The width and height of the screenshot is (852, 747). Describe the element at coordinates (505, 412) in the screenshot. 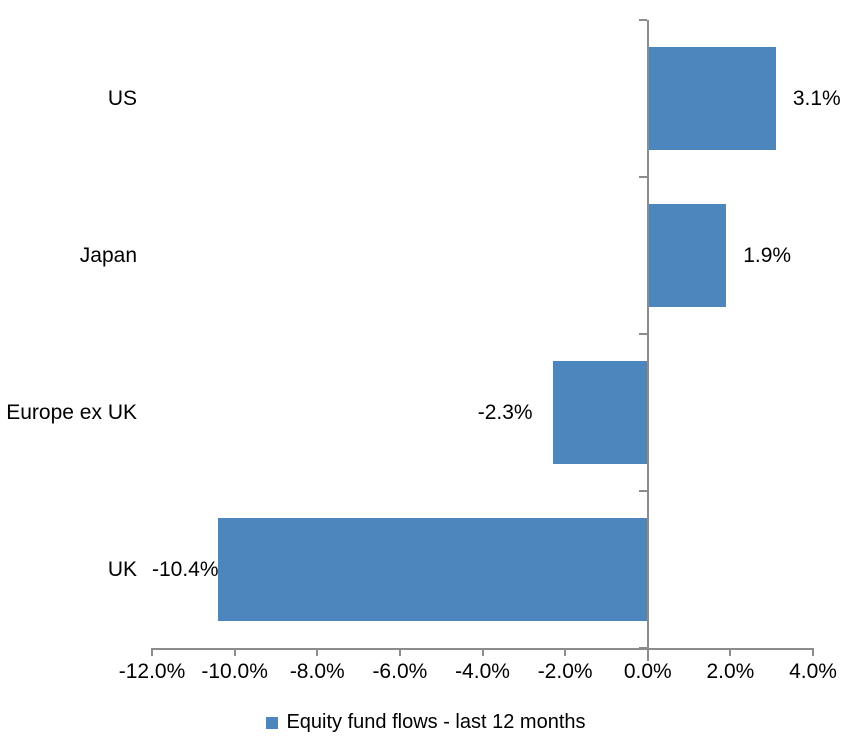

I see `bar-value-label: -2.3%` at that location.